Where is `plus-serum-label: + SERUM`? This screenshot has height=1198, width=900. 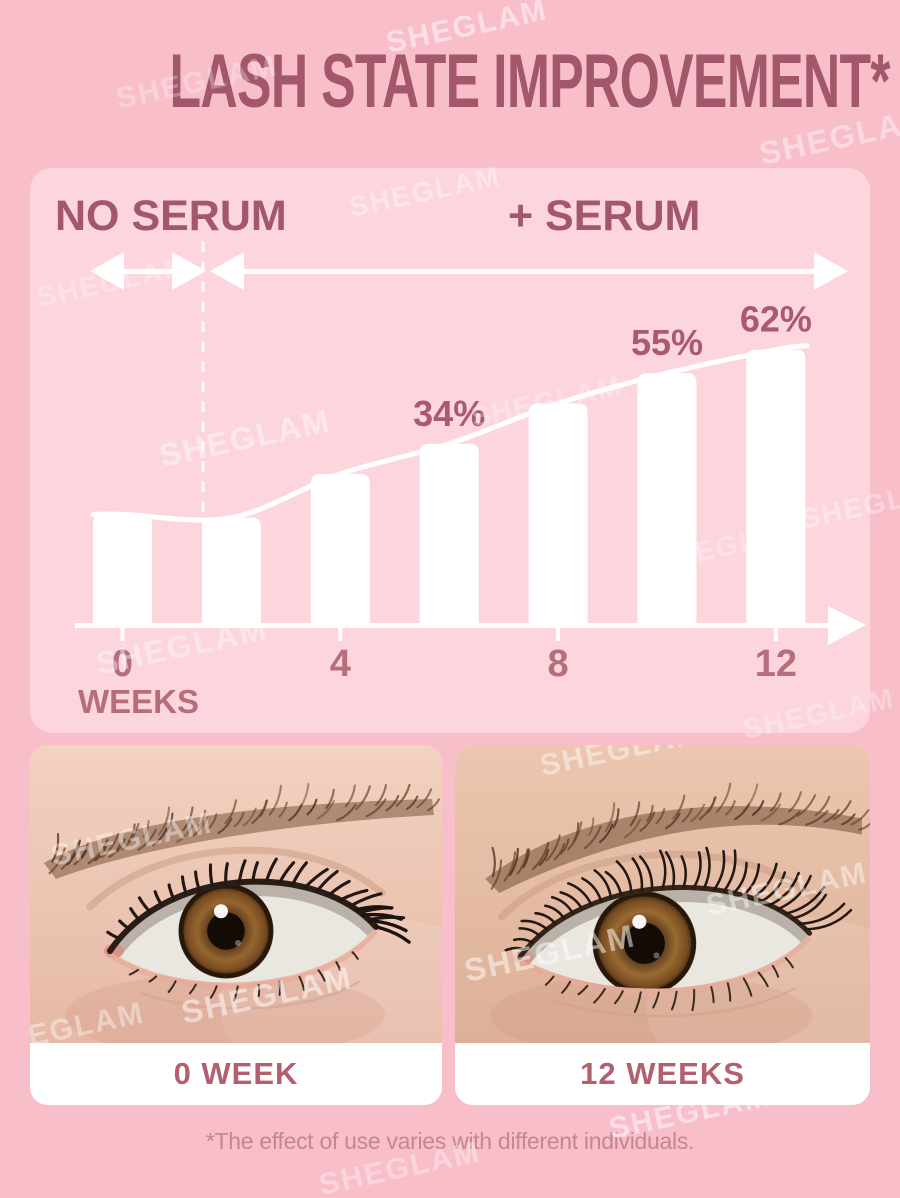 plus-serum-label: + SERUM is located at coordinates (604, 216).